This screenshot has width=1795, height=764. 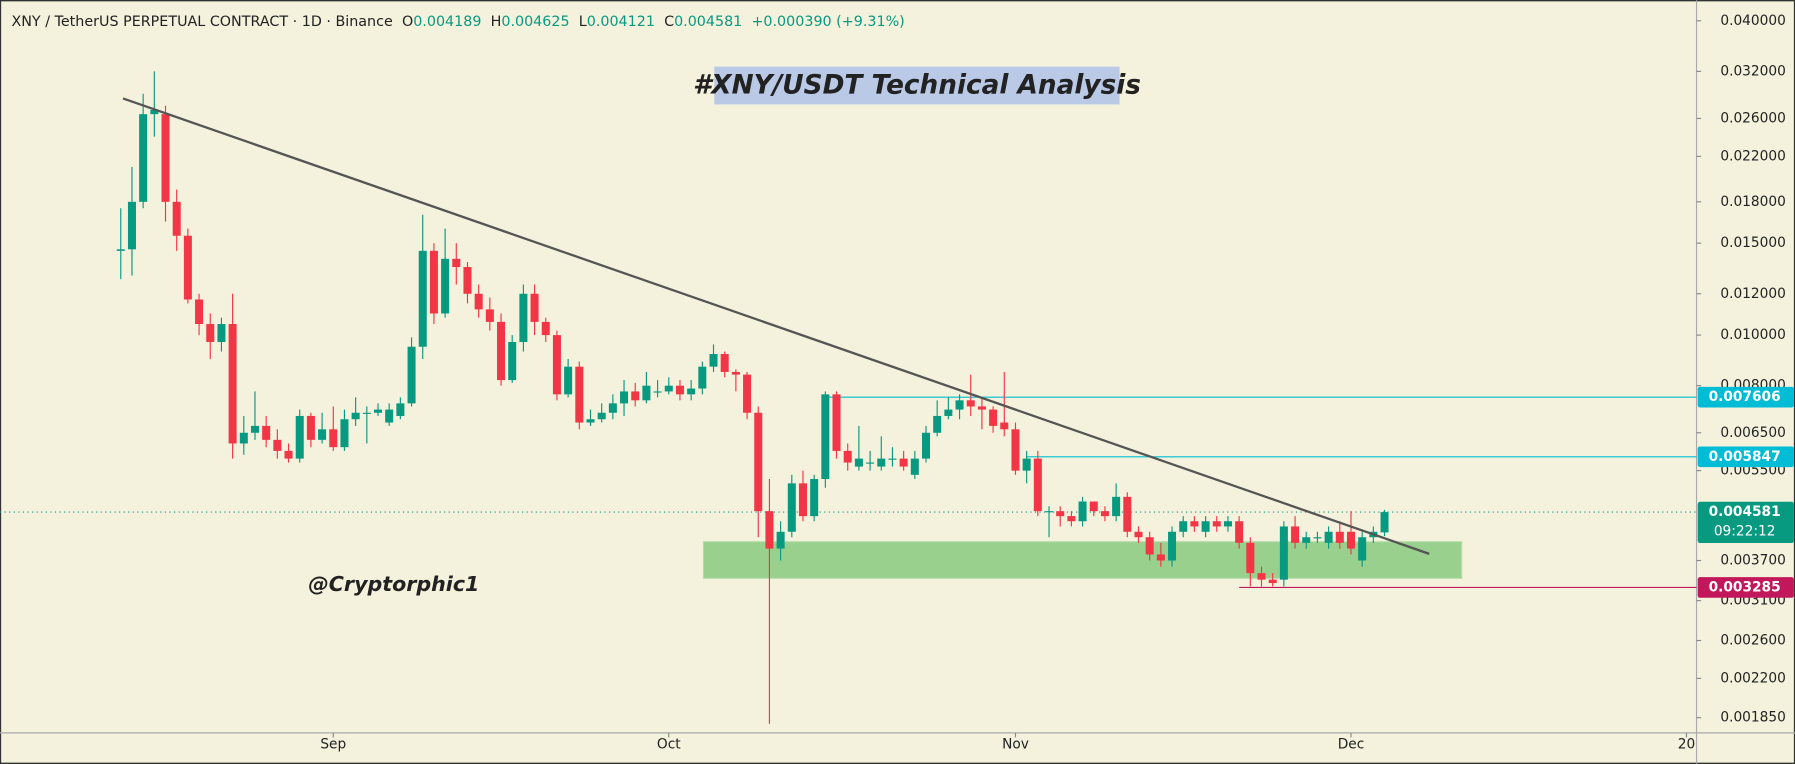 I want to click on title-box, so click(x=917, y=85).